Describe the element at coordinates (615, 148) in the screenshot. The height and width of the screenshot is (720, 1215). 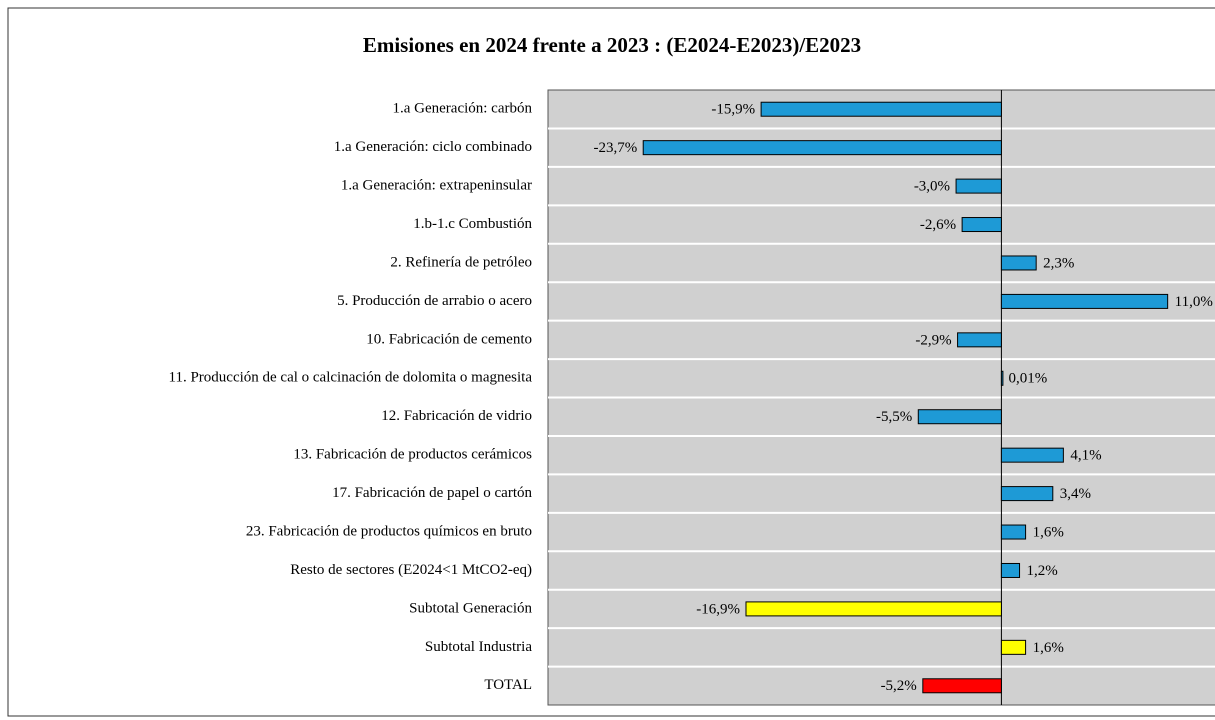
I see `value-label: -23,7%` at that location.